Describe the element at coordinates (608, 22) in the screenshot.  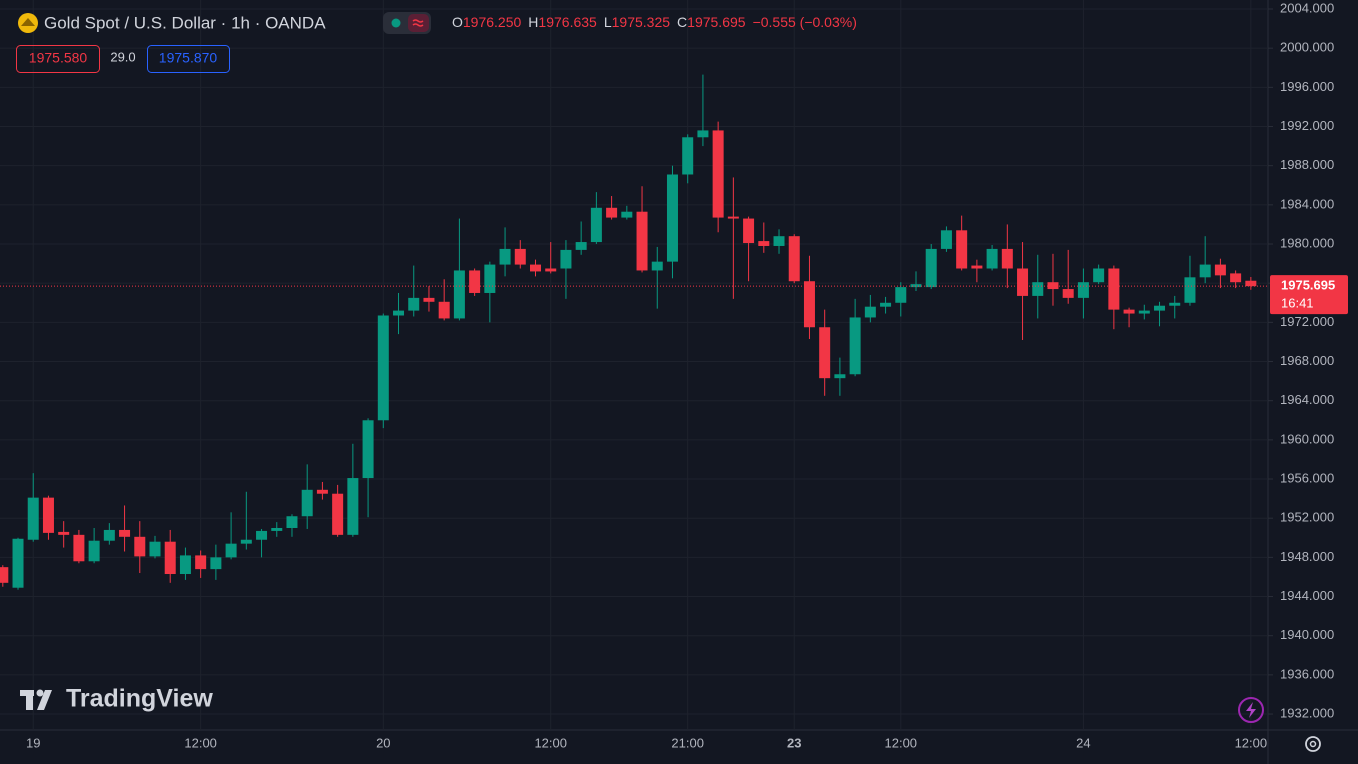
I see `ohlc-letter: L` at that location.